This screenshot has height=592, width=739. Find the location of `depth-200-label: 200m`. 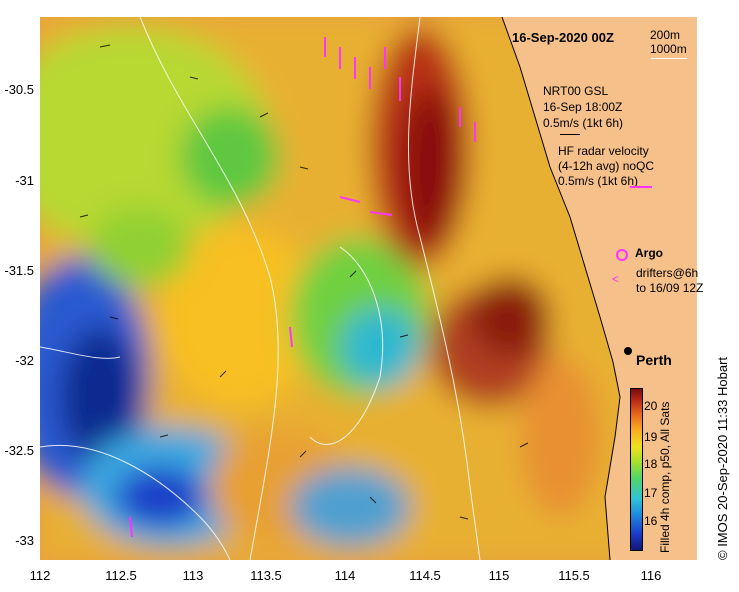

depth-200-label: 200m is located at coordinates (665, 35).